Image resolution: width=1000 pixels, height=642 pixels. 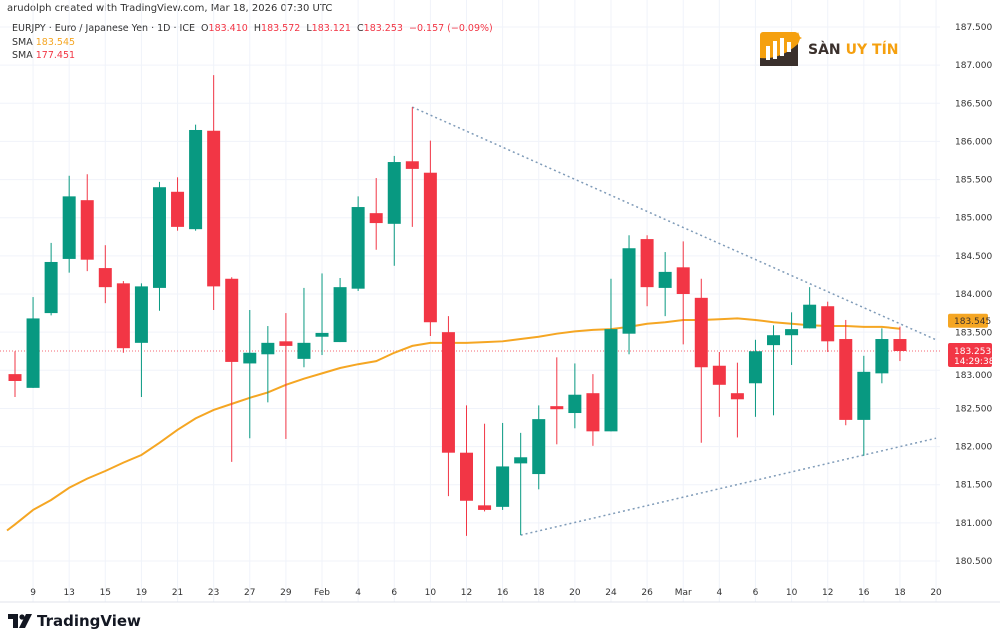 I want to click on tradingview-logo: TradingView, so click(x=74, y=621).